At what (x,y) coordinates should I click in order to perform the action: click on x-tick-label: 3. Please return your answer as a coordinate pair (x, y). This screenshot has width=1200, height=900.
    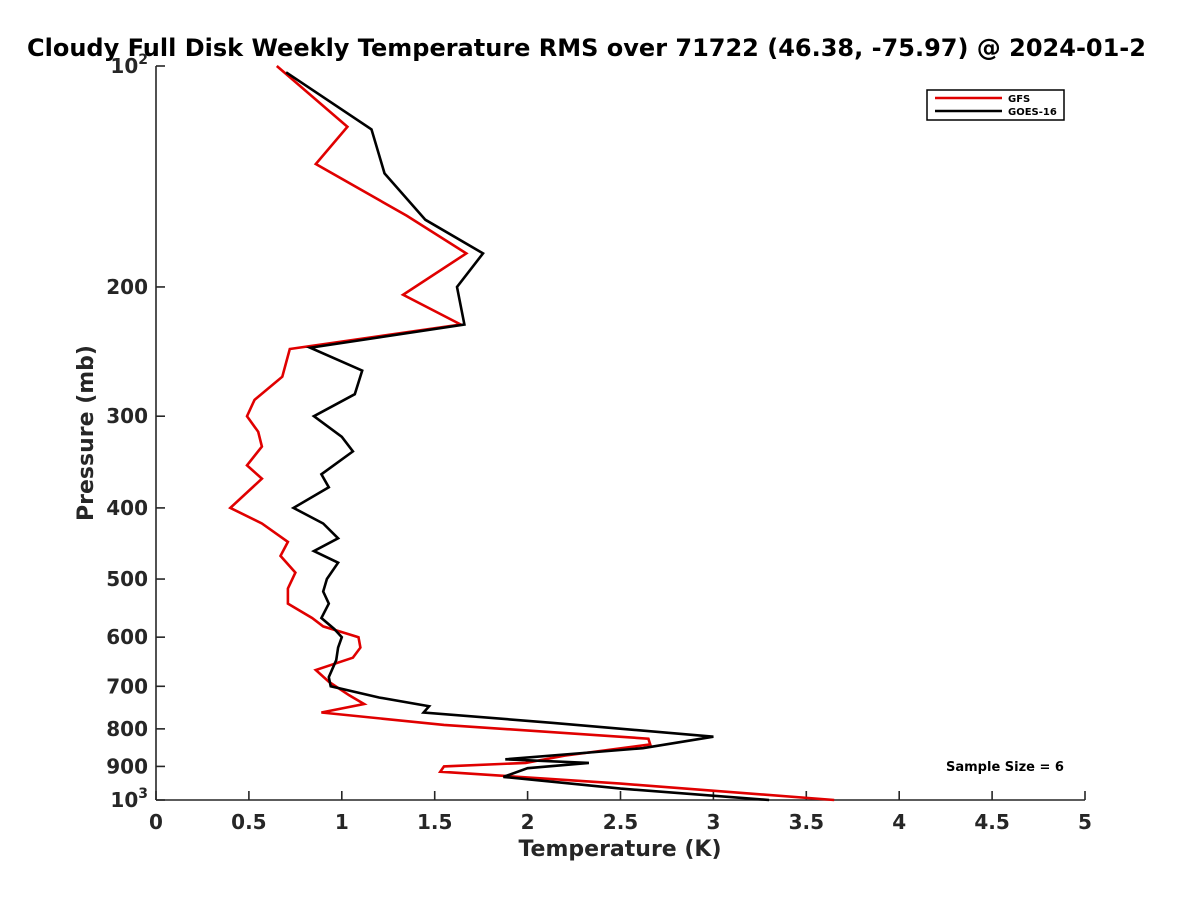
    Looking at the image, I should click on (713, 822).